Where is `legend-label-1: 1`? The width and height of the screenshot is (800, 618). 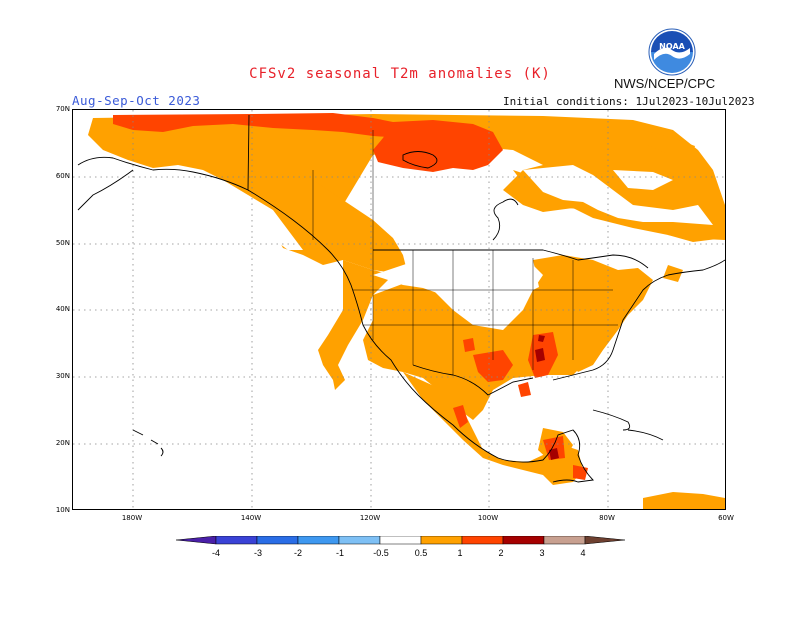
legend-label-1: 1 is located at coordinates (460, 553).